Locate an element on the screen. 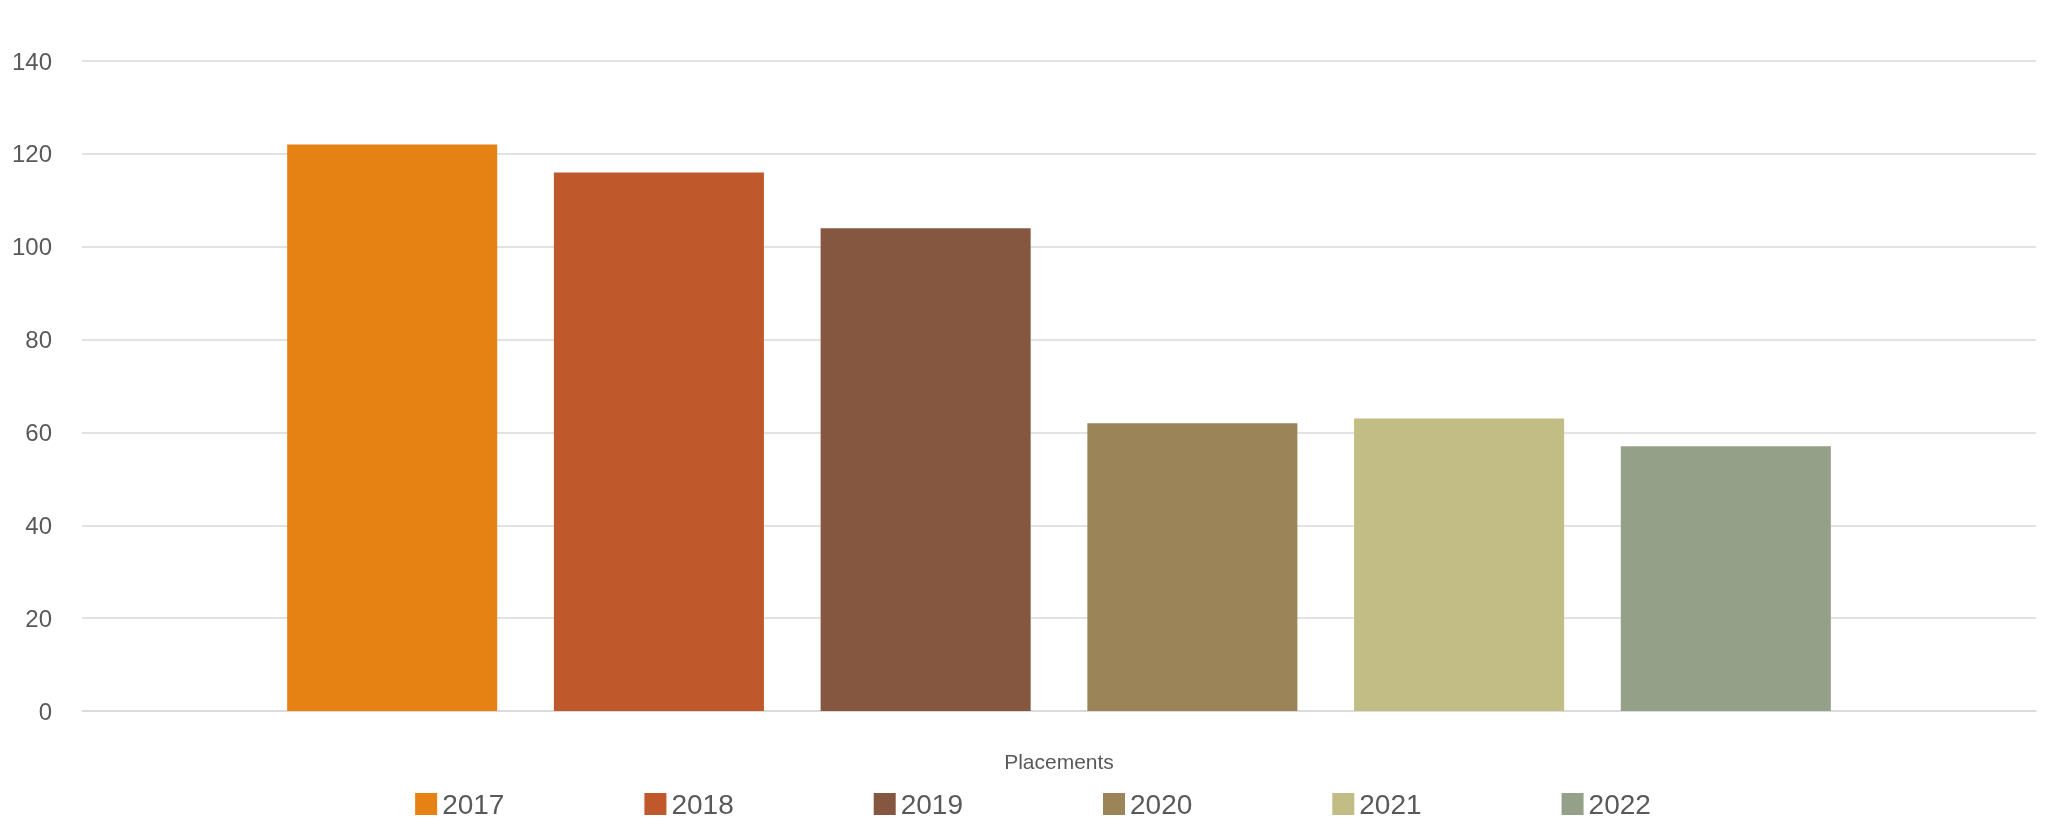 The image size is (2066, 827). legend-label: 2022 is located at coordinates (1619, 804).